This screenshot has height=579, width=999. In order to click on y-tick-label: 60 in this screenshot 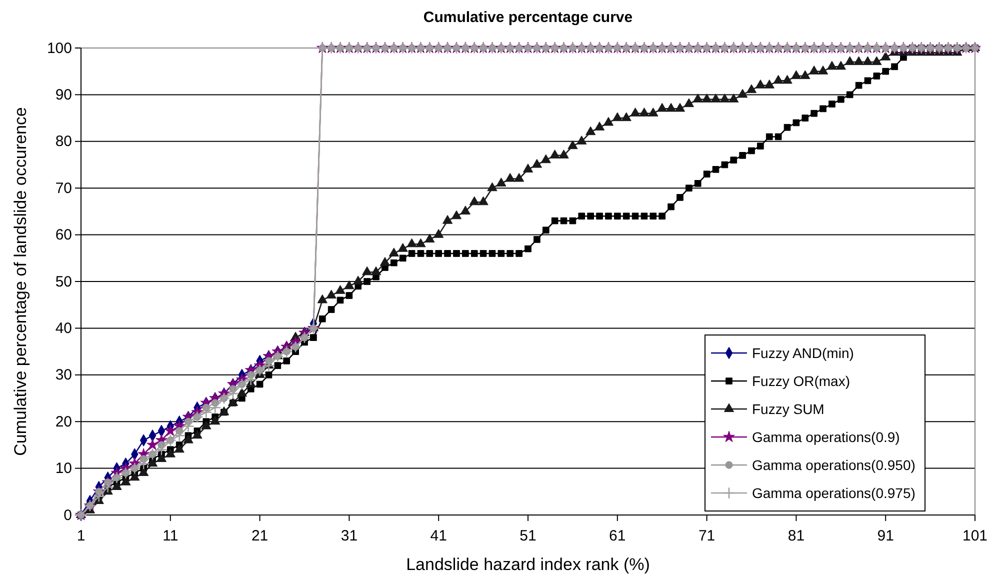, I will do `click(63, 235)`.